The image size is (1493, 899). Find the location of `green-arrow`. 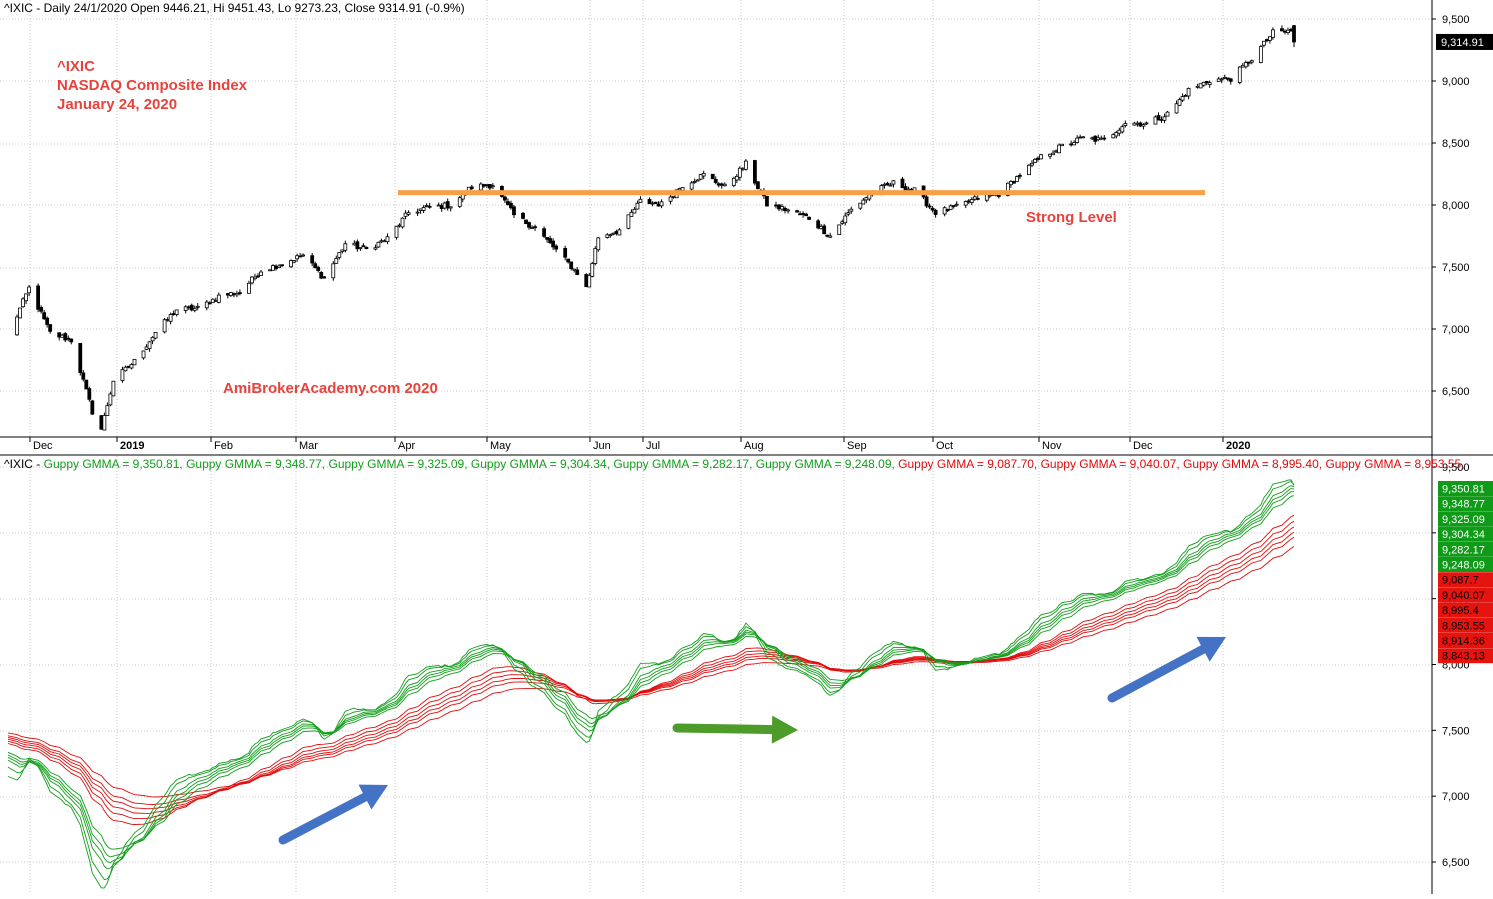

green-arrow is located at coordinates (735, 729).